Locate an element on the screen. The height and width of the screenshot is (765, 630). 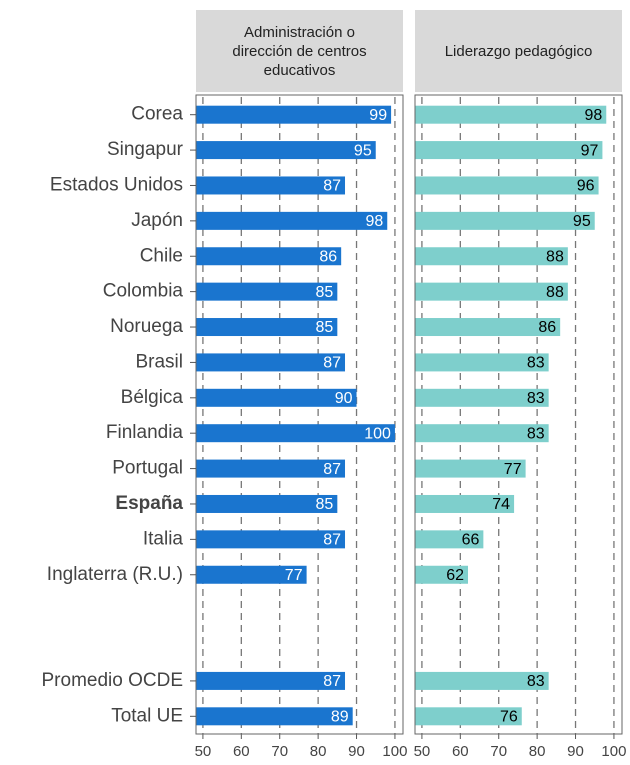
value-label: 100 is located at coordinates (377, 433).